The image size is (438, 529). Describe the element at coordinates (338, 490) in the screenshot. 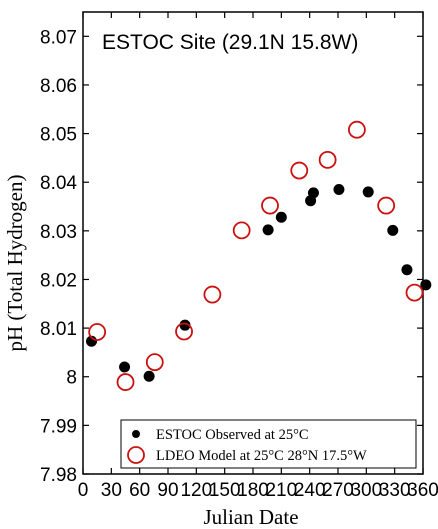

I see `x-tick-label: 270` at that location.